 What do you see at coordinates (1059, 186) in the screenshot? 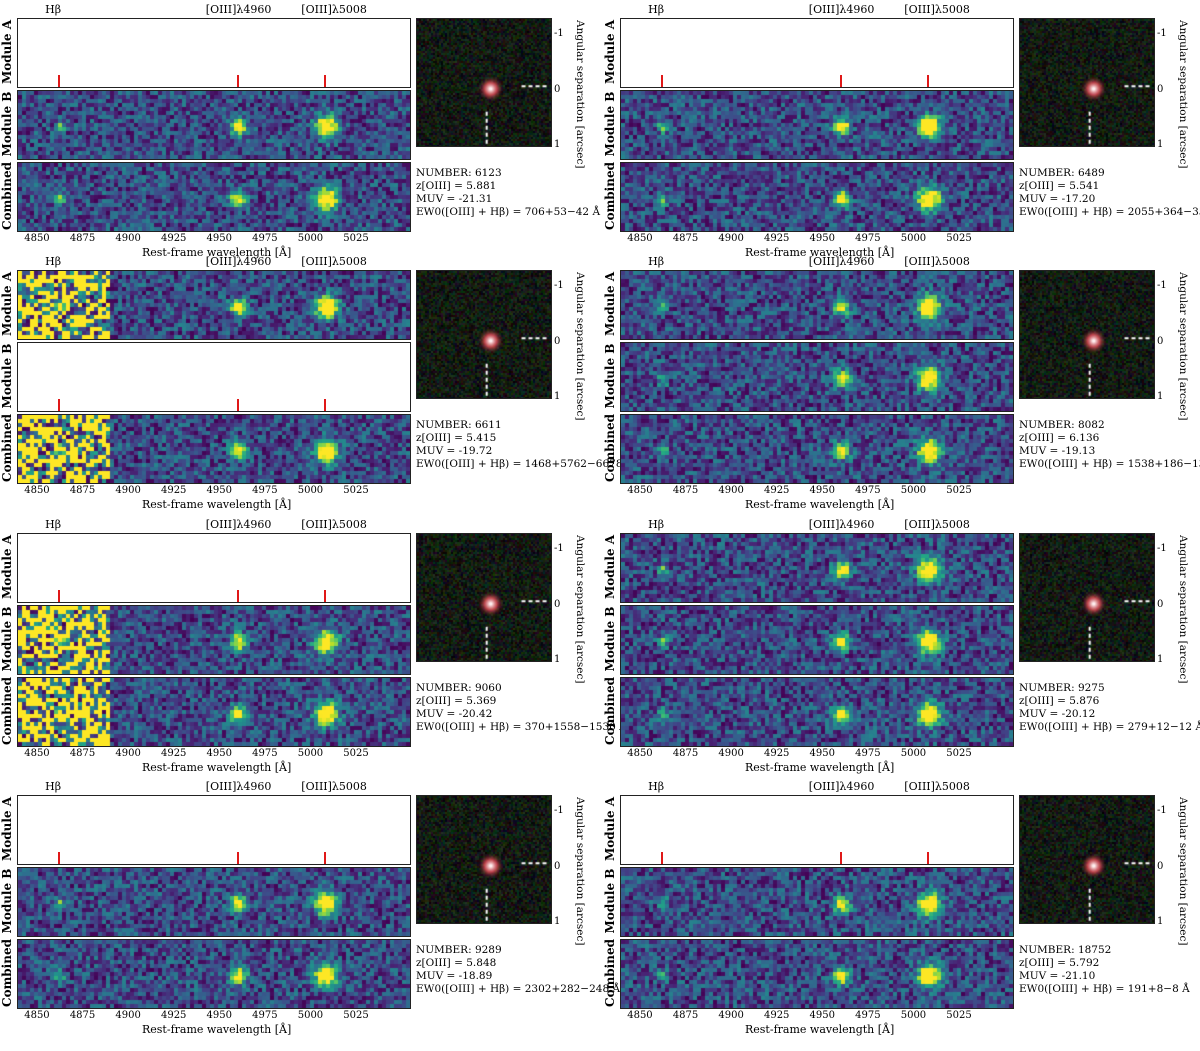
I see `info-z: z[OIII] = 5.541` at bounding box center [1059, 186].